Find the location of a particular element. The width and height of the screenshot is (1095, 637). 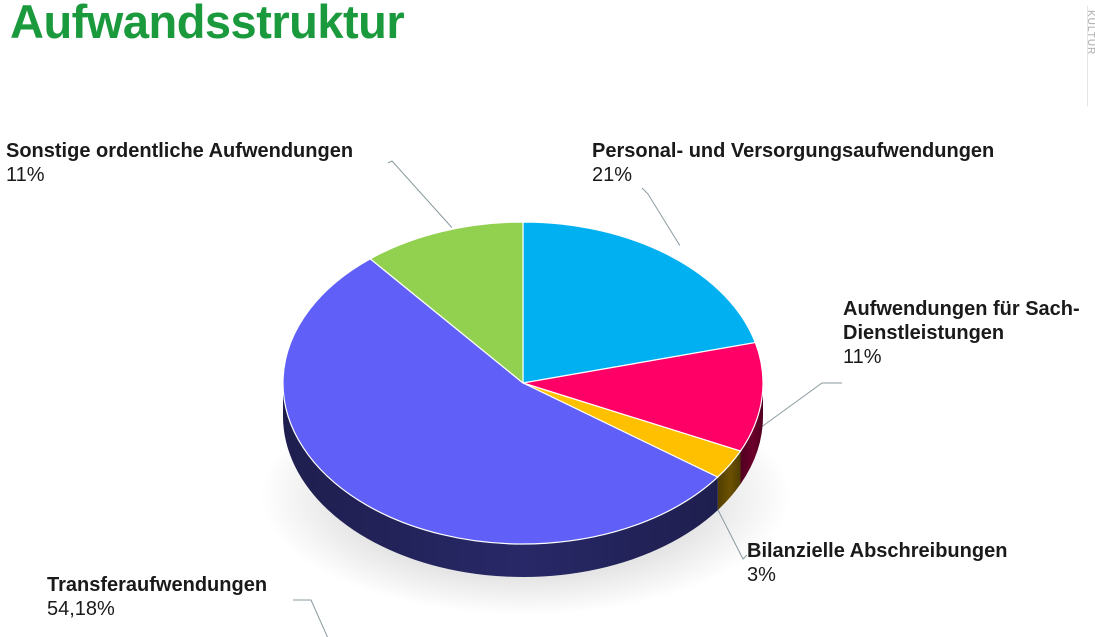

page-title: Aufwandsstruktur is located at coordinates (207, 24).